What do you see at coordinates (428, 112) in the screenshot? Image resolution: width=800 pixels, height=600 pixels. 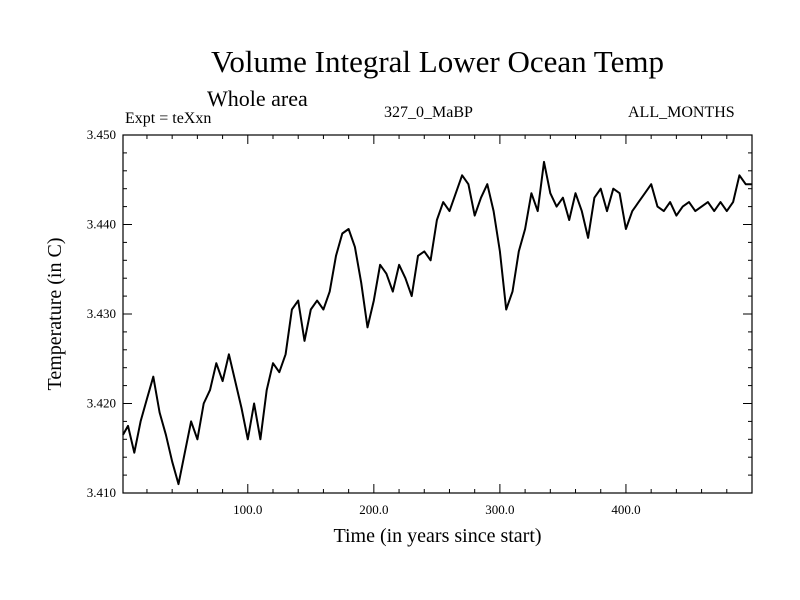 I see `case-id-label: 327_0_MaBP` at bounding box center [428, 112].